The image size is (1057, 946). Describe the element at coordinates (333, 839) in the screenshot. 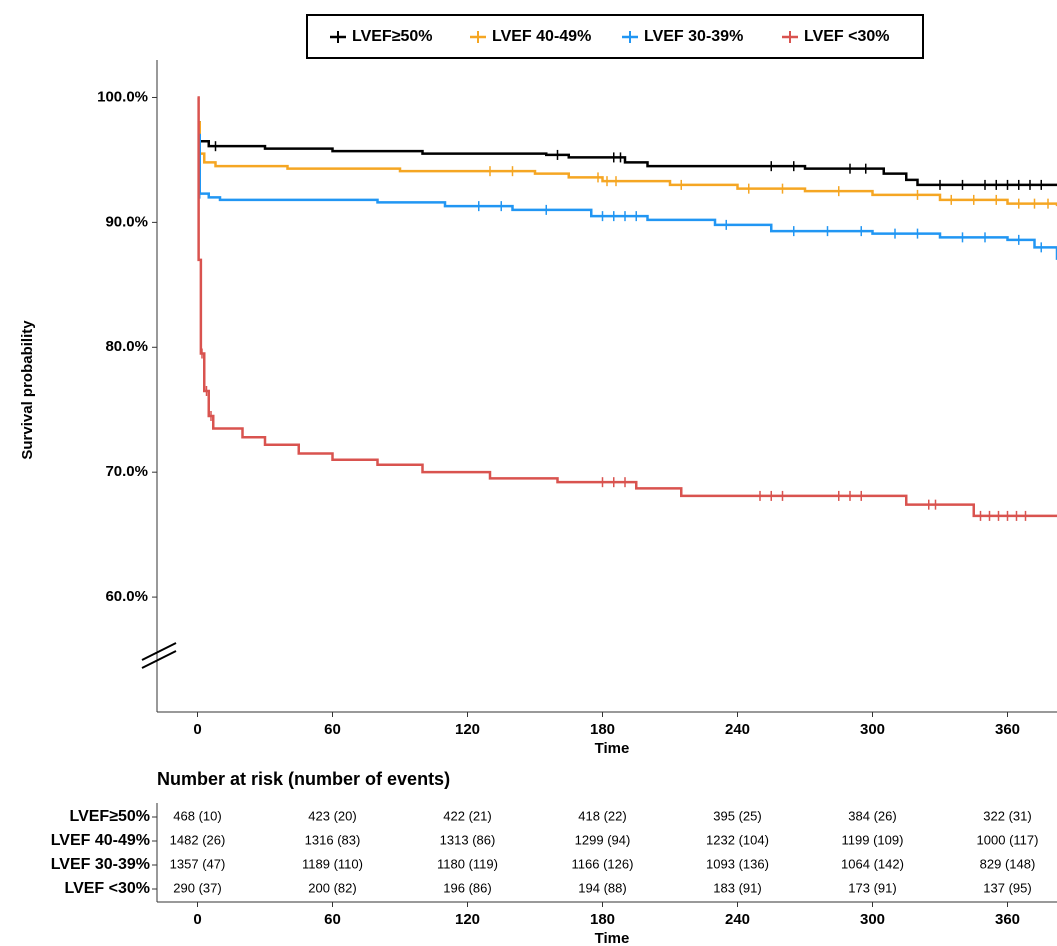

I see `risk-cell: 1316 (83)` at that location.